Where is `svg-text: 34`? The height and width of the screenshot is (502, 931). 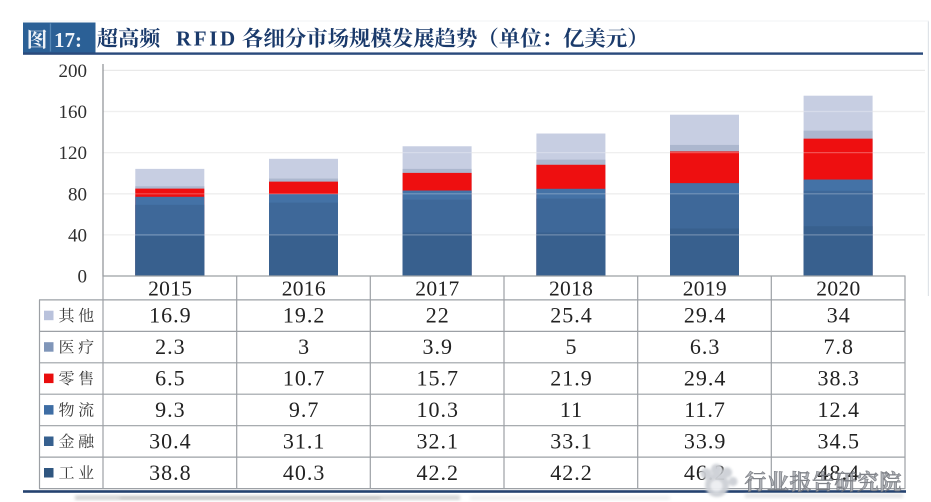
svg-text: 34 is located at coordinates (839, 315).